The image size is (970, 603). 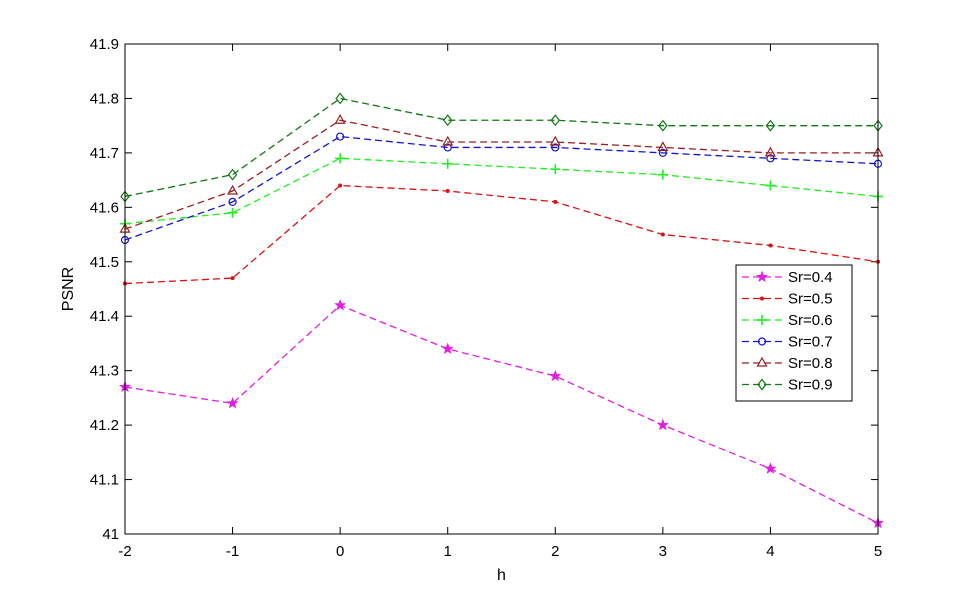 I want to click on x-axis-label: h, so click(x=501, y=575).